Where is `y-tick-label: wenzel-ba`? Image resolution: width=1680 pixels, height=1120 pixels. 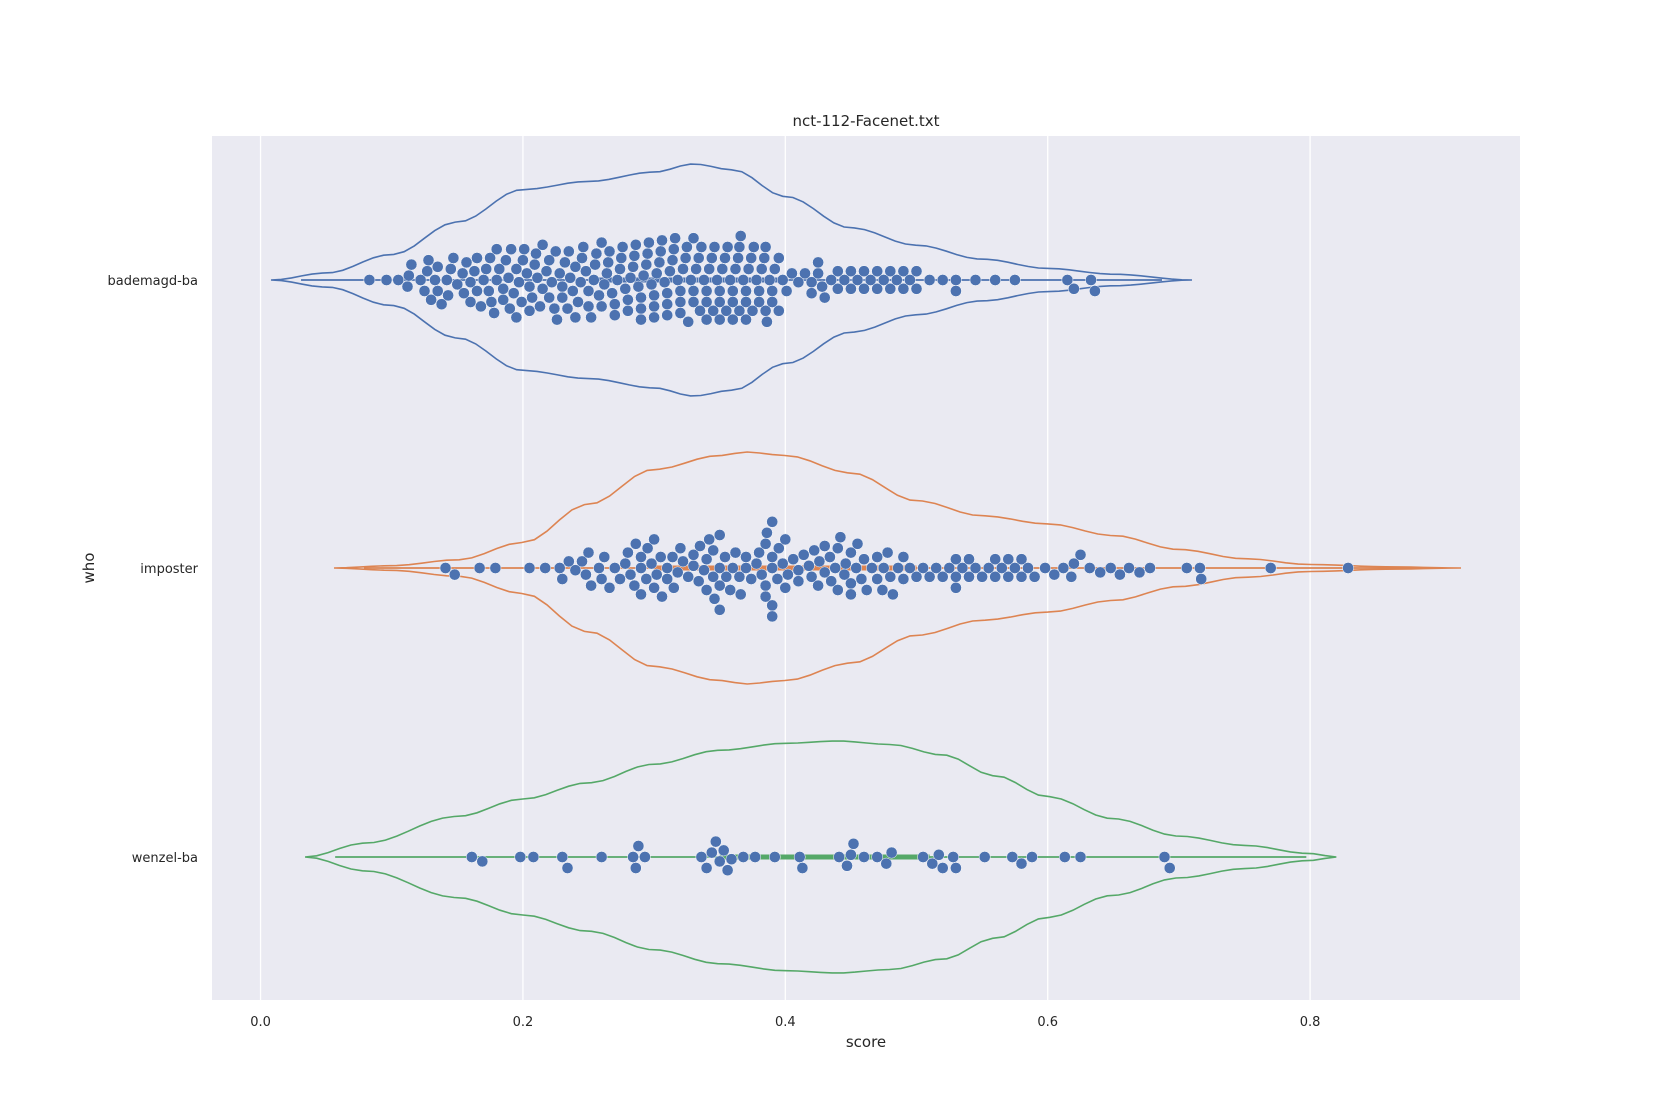
y-tick-label: wenzel-ba is located at coordinates (165, 858).